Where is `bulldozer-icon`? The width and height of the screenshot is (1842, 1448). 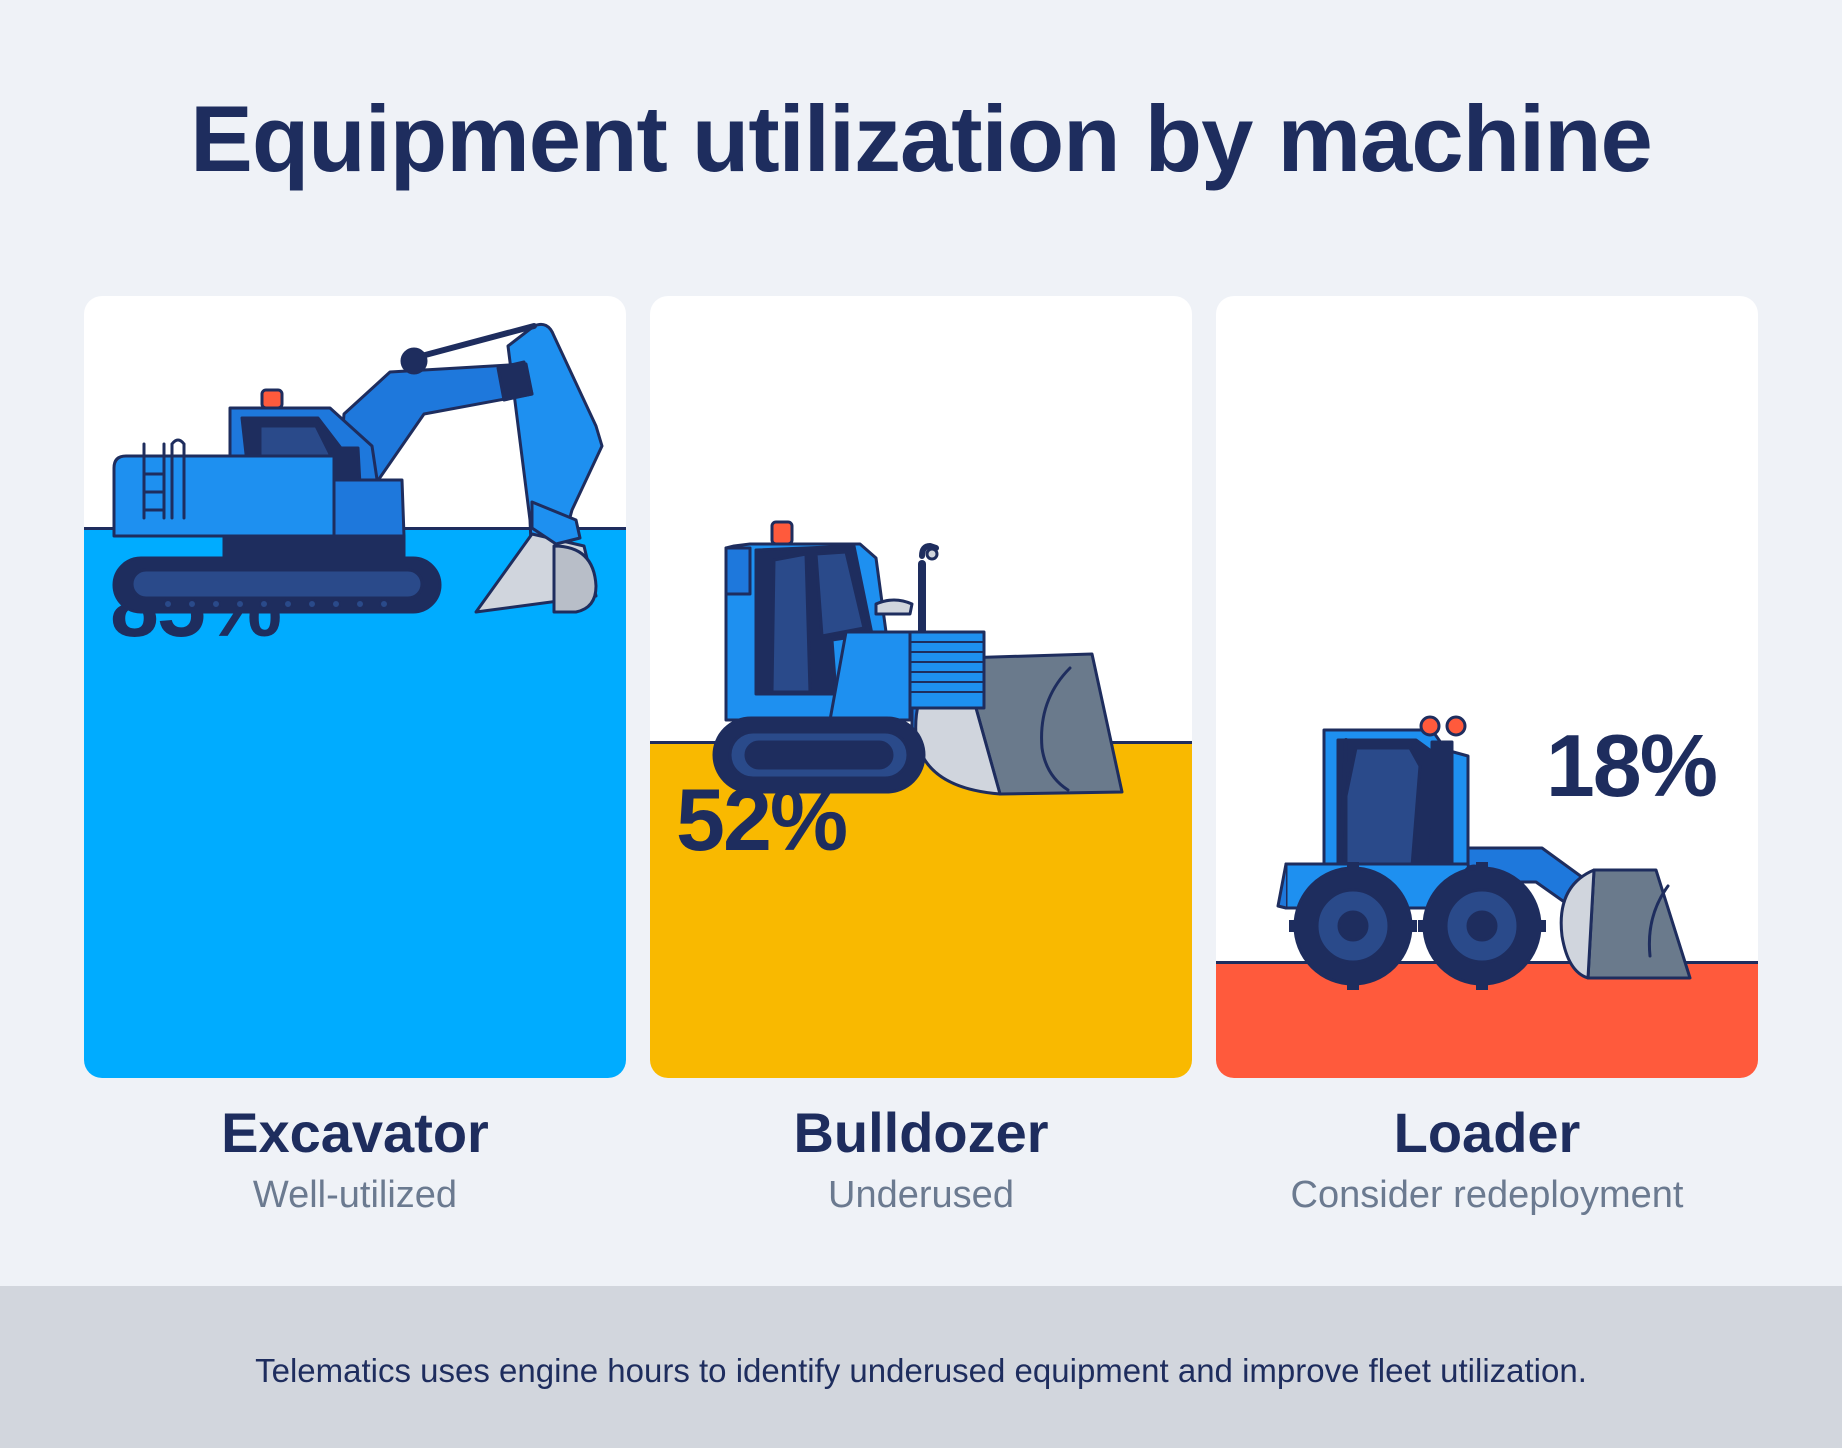 bulldozer-icon is located at coordinates (918, 658).